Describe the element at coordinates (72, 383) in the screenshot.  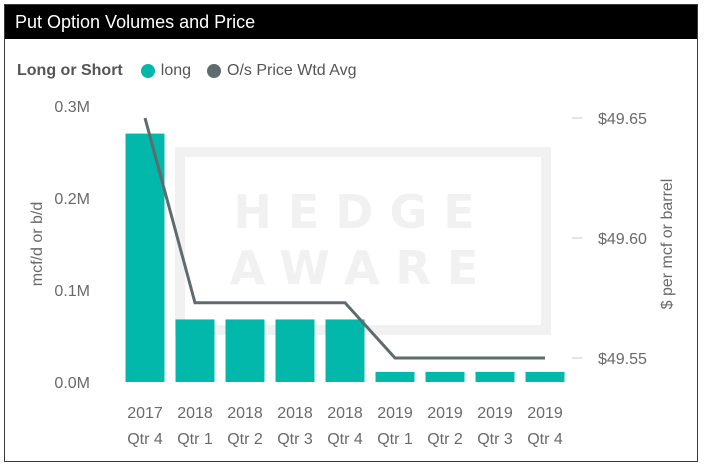
I see `y-axis-tick-label: 0.0M` at that location.